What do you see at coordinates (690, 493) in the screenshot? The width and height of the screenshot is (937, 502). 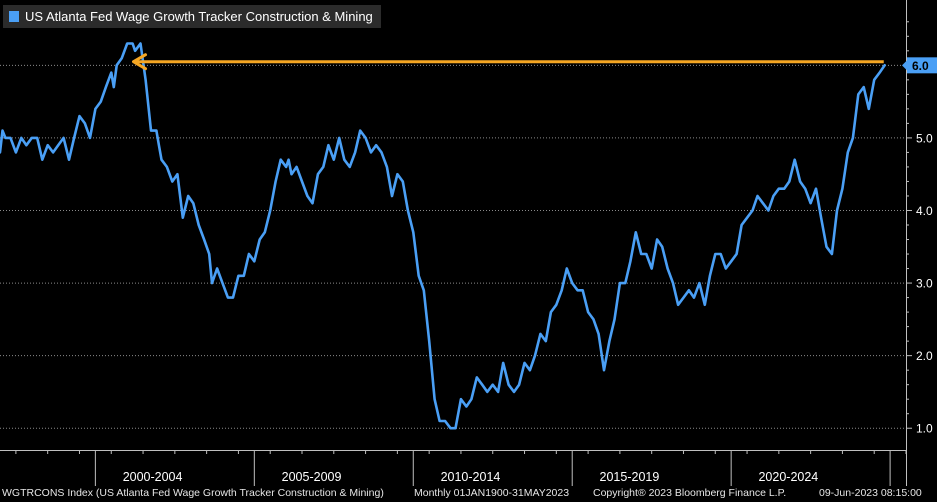 I see `footer-copyright: Copyright® 2023 Bloomberg Finance L.P.` at bounding box center [690, 493].